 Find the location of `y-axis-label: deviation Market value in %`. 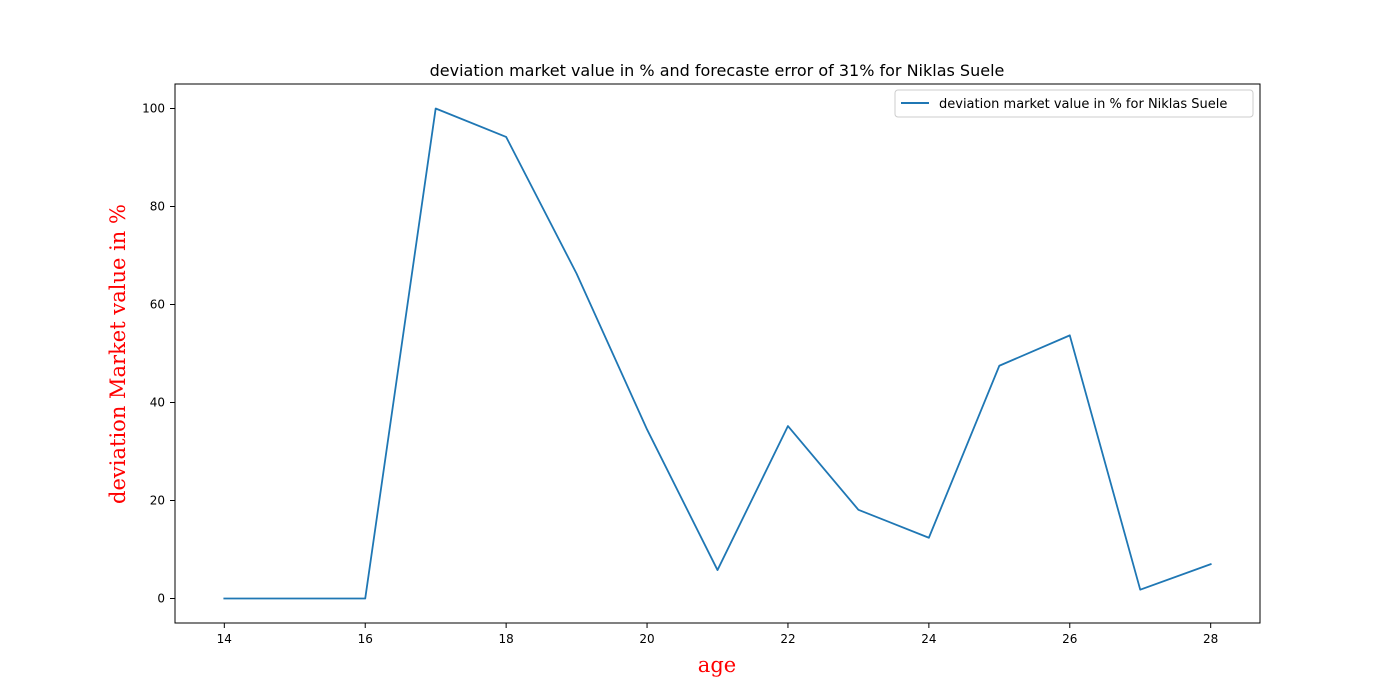

y-axis-label: deviation Market value in % is located at coordinates (118, 354).